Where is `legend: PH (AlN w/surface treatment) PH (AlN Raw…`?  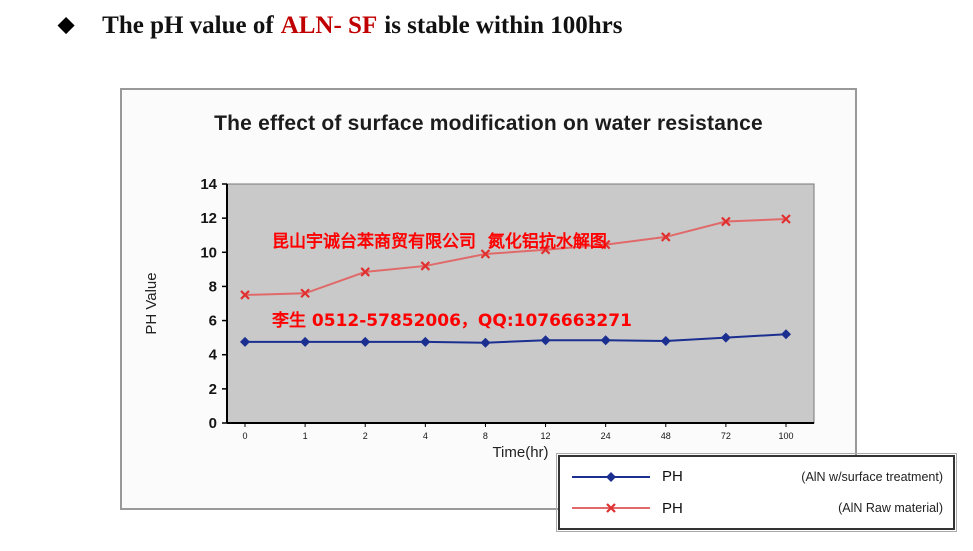 legend: PH (AlN w/surface treatment) PH (AlN Raw… is located at coordinates (756, 492).